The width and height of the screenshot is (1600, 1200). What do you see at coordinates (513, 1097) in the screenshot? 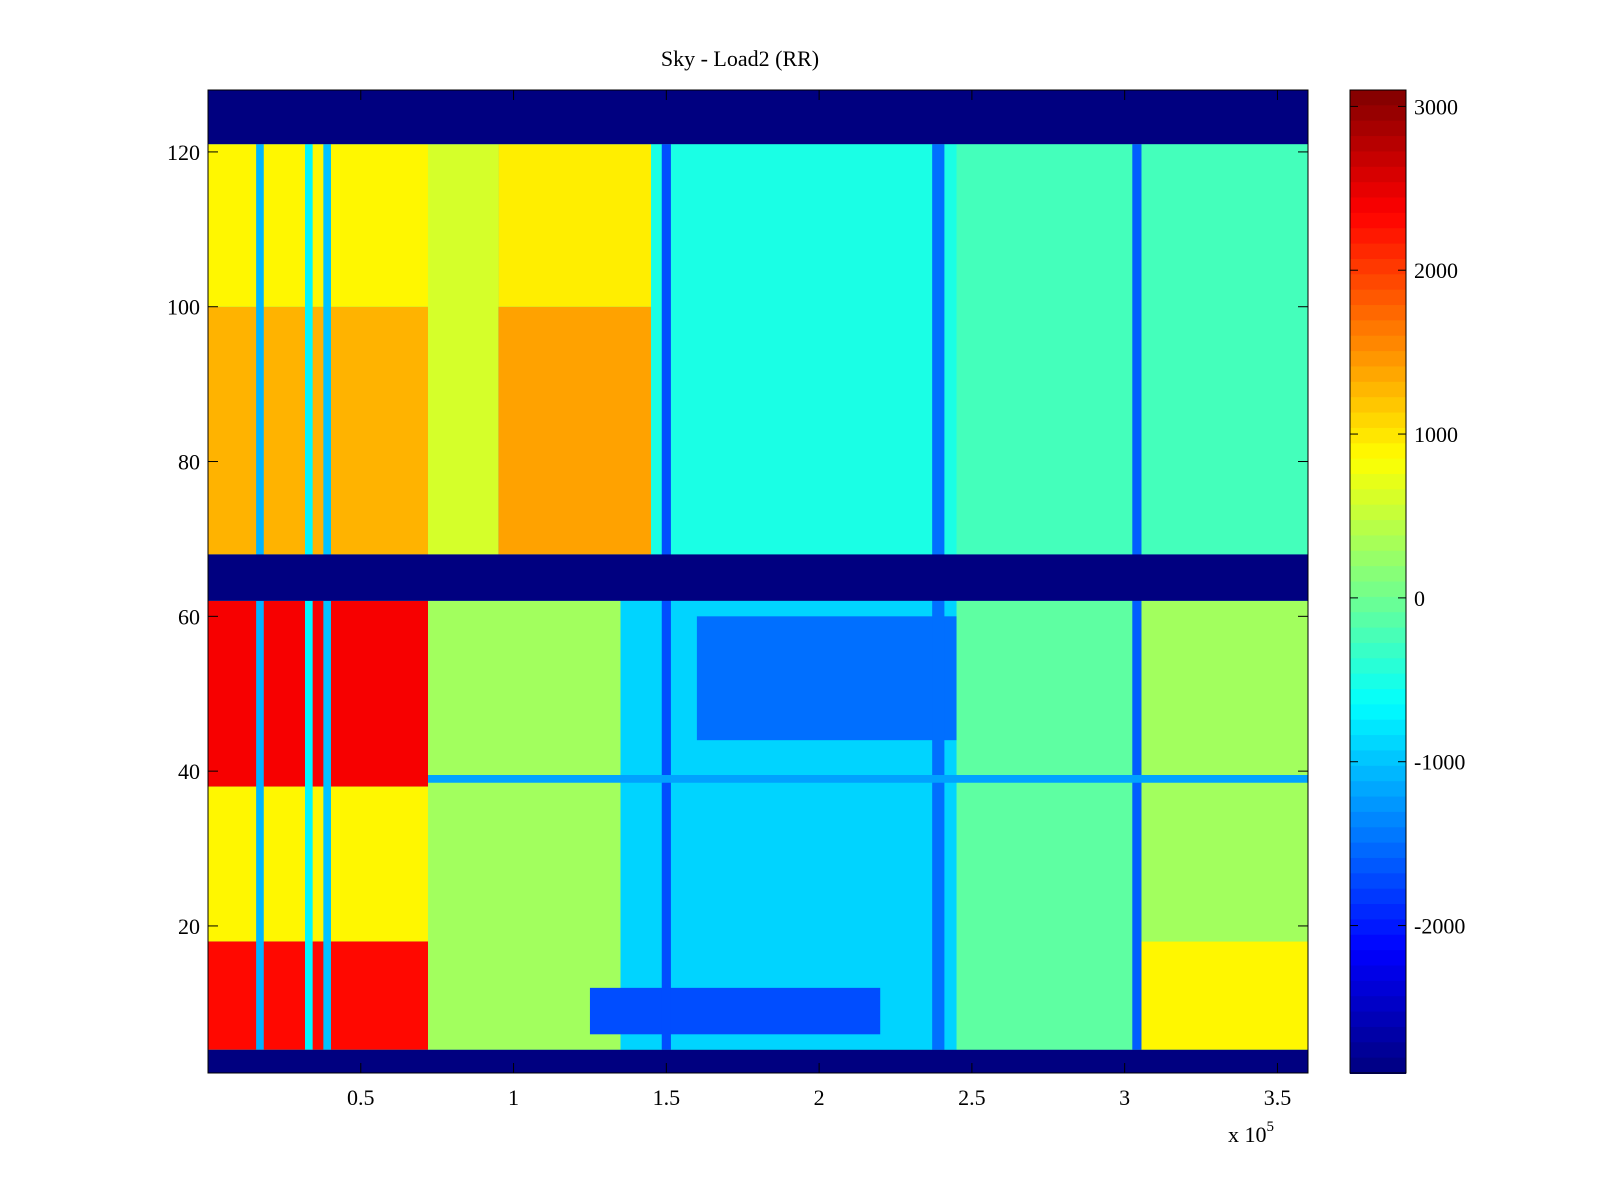
I see `x-tick-label: 1` at bounding box center [513, 1097].